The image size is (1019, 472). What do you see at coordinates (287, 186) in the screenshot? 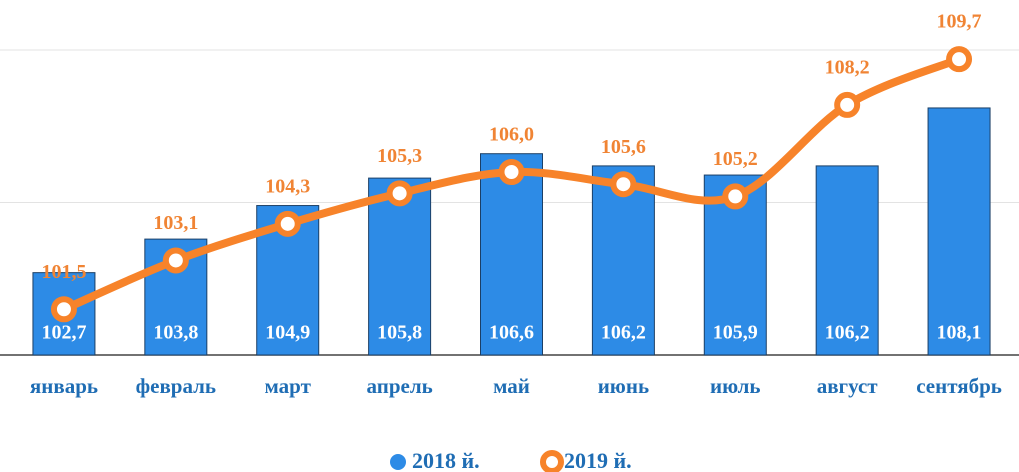
I see `line-value-label: 104,3` at bounding box center [287, 186].